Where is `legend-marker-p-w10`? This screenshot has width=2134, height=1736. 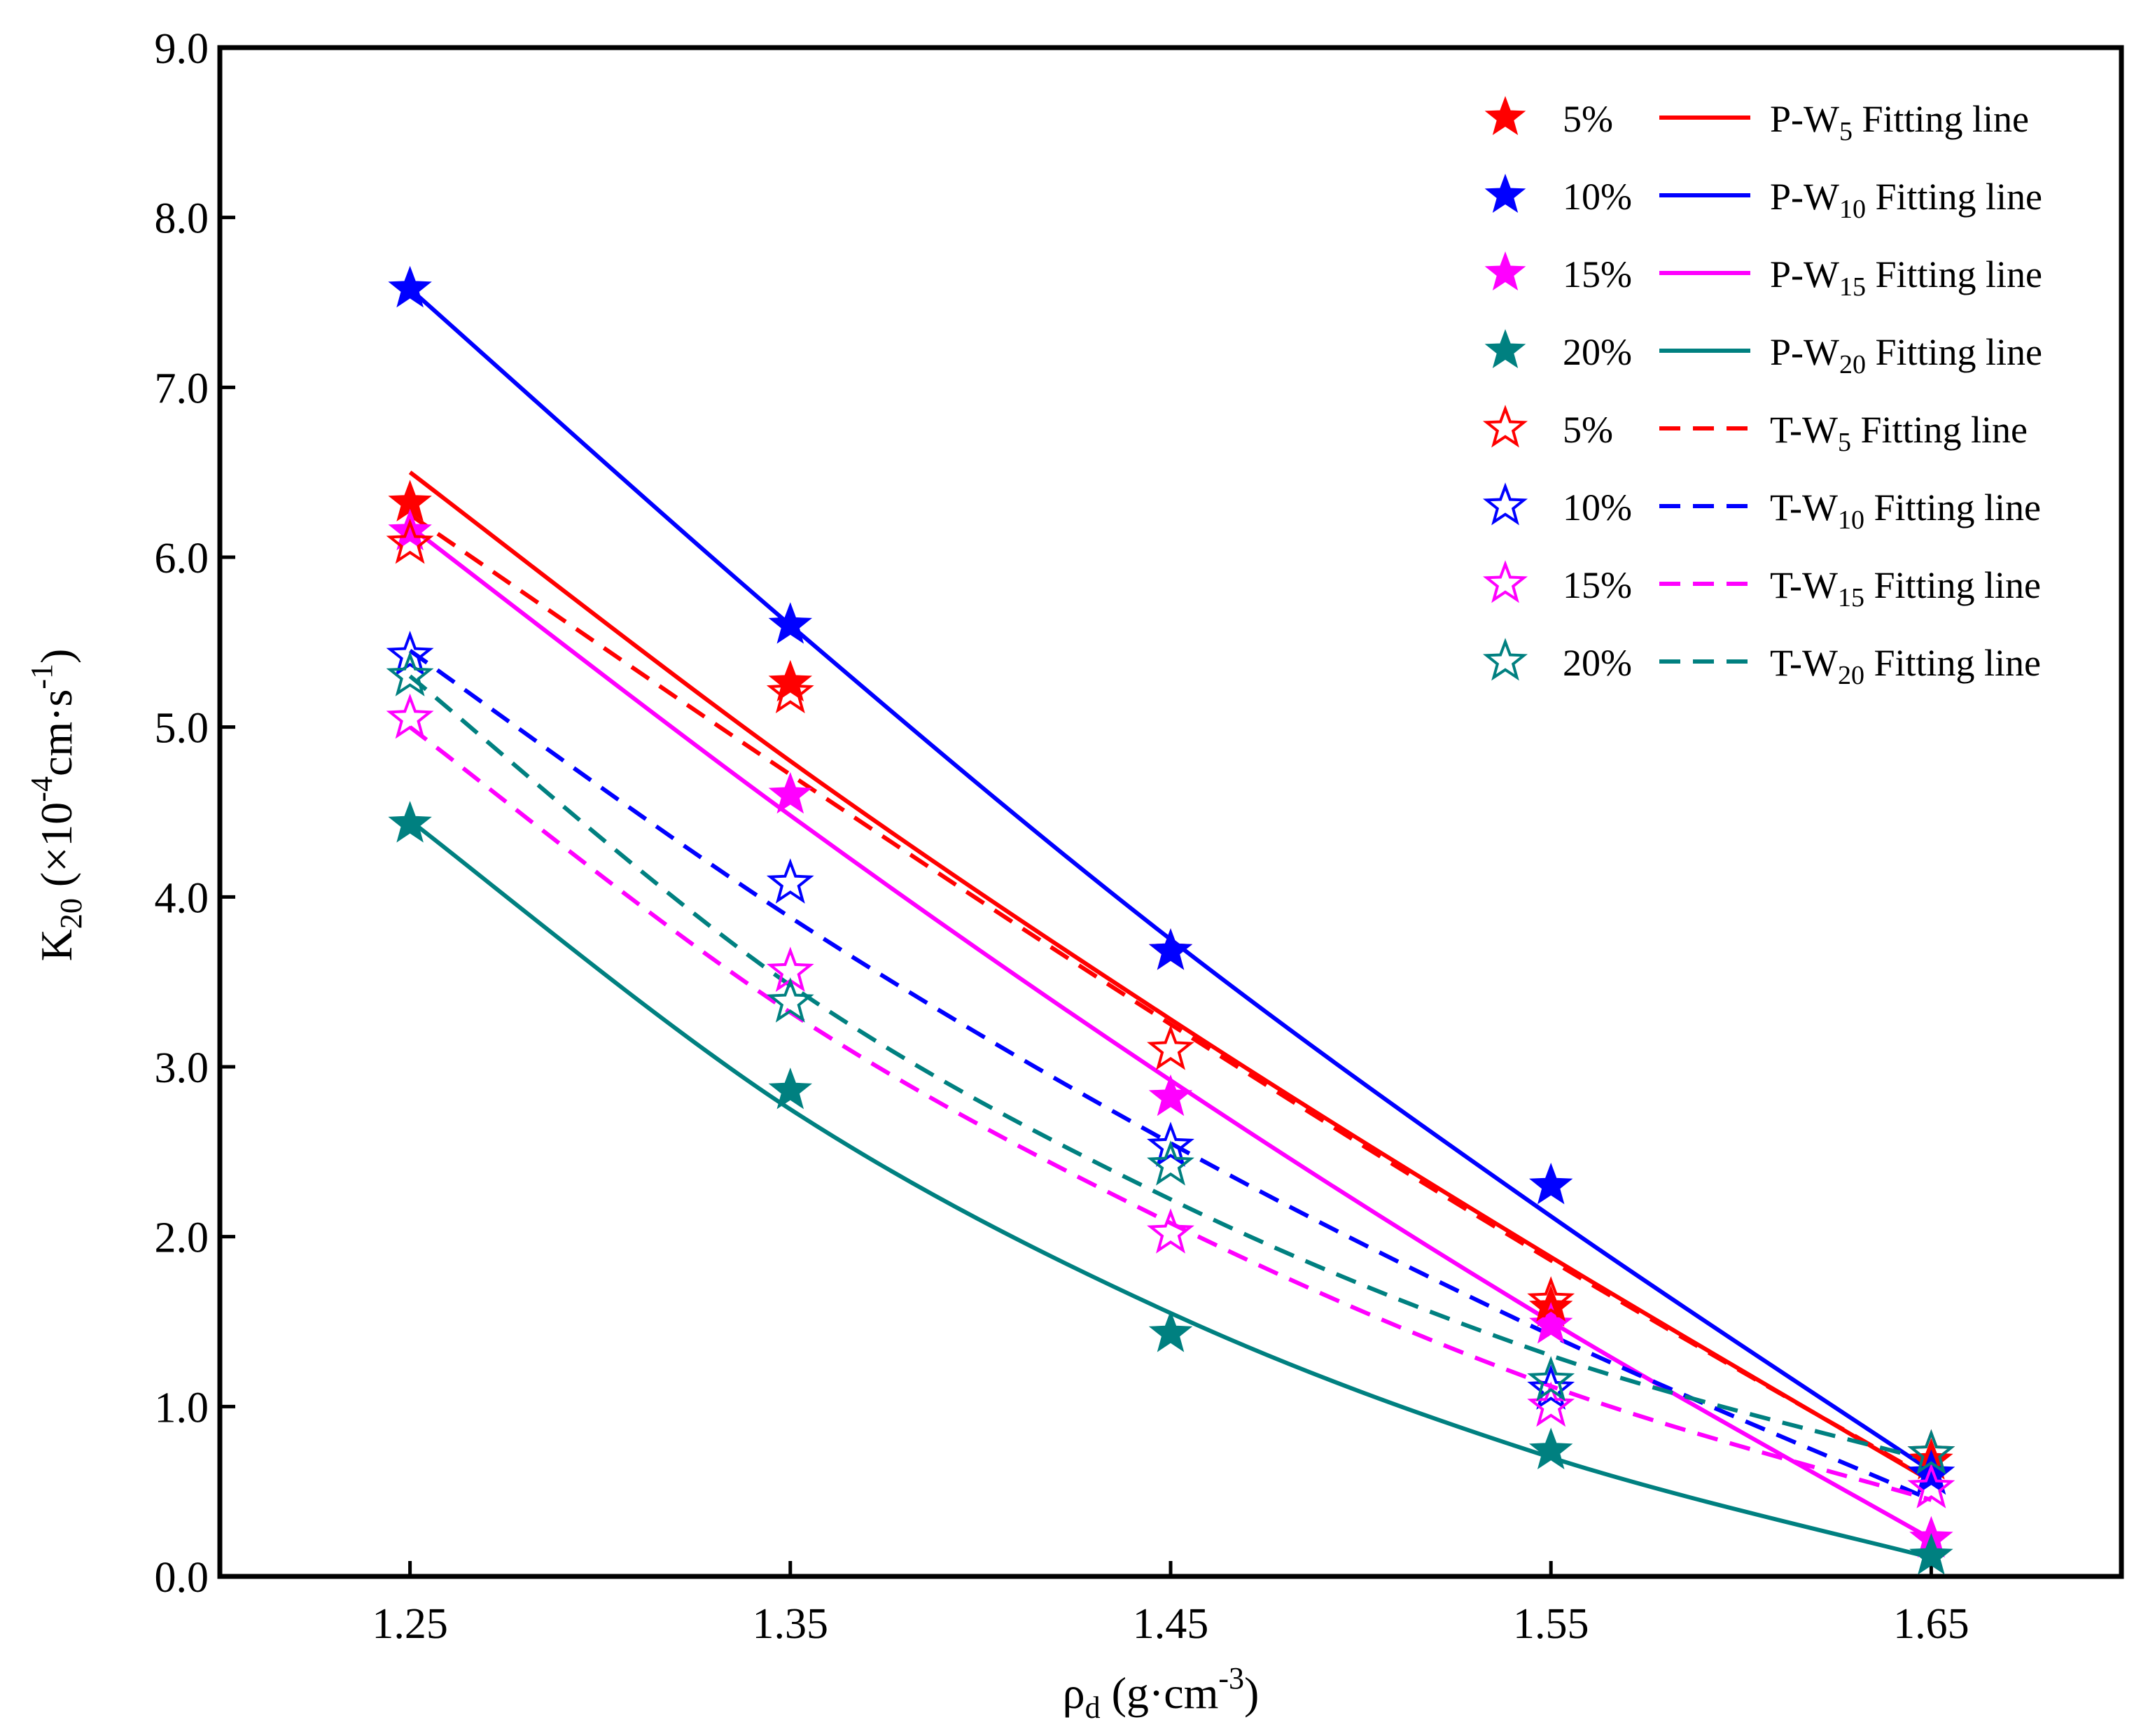
legend-marker-p-w10 is located at coordinates (1505, 194).